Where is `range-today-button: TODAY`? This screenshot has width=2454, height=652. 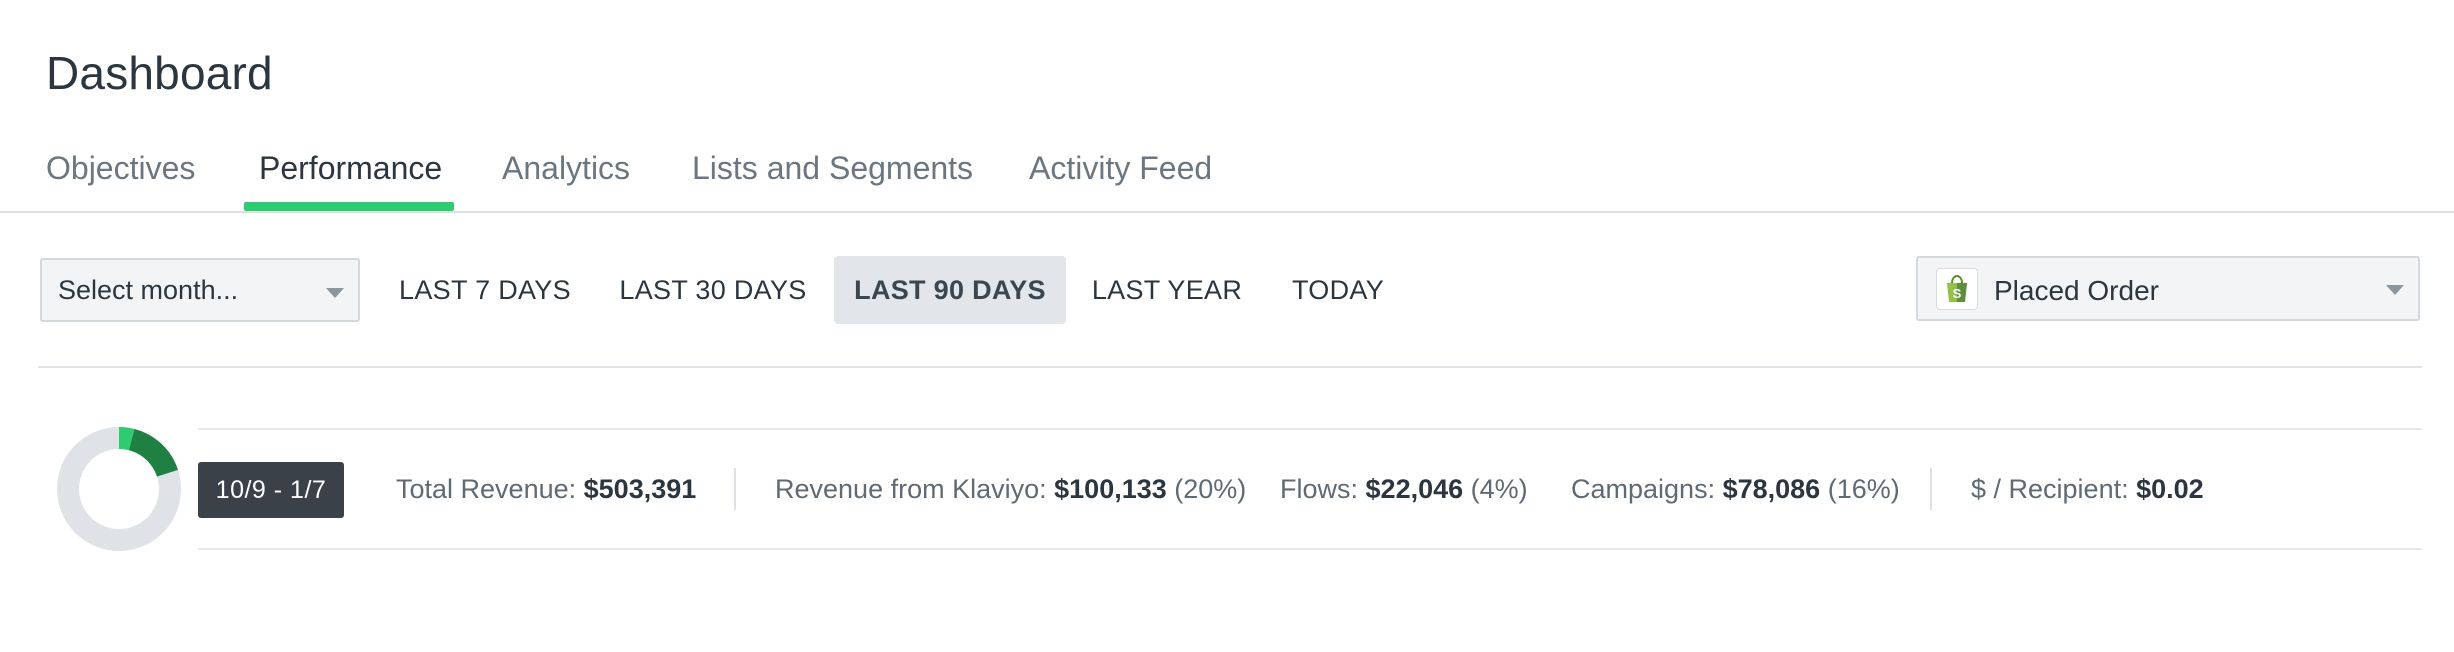 range-today-button: TODAY is located at coordinates (1338, 289).